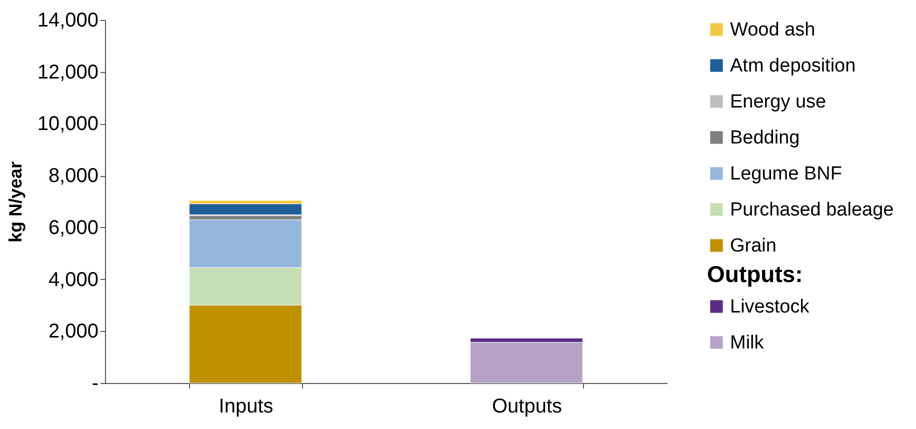 This screenshot has height=429, width=916. What do you see at coordinates (67, 124) in the screenshot?
I see `y-tick-label: 10,000` at bounding box center [67, 124].